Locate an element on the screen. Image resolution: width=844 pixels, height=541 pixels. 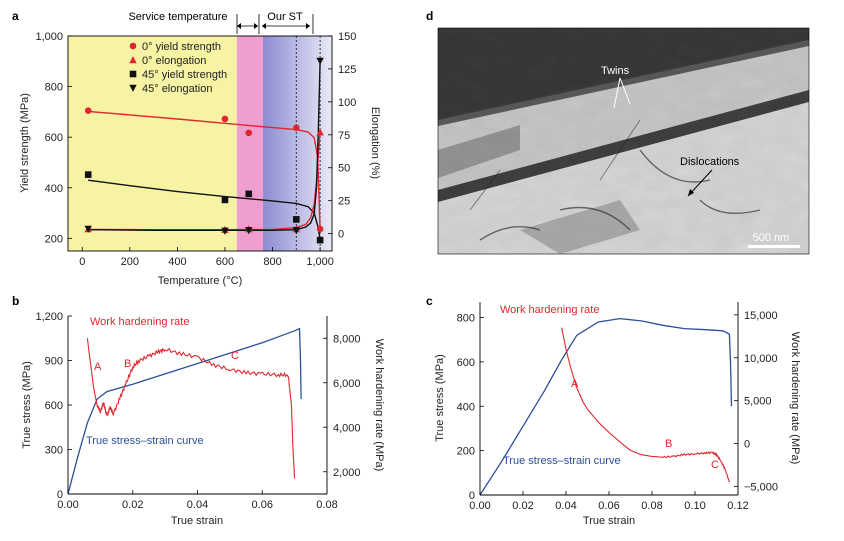
45-yield-fit-line is located at coordinates (204, 209).